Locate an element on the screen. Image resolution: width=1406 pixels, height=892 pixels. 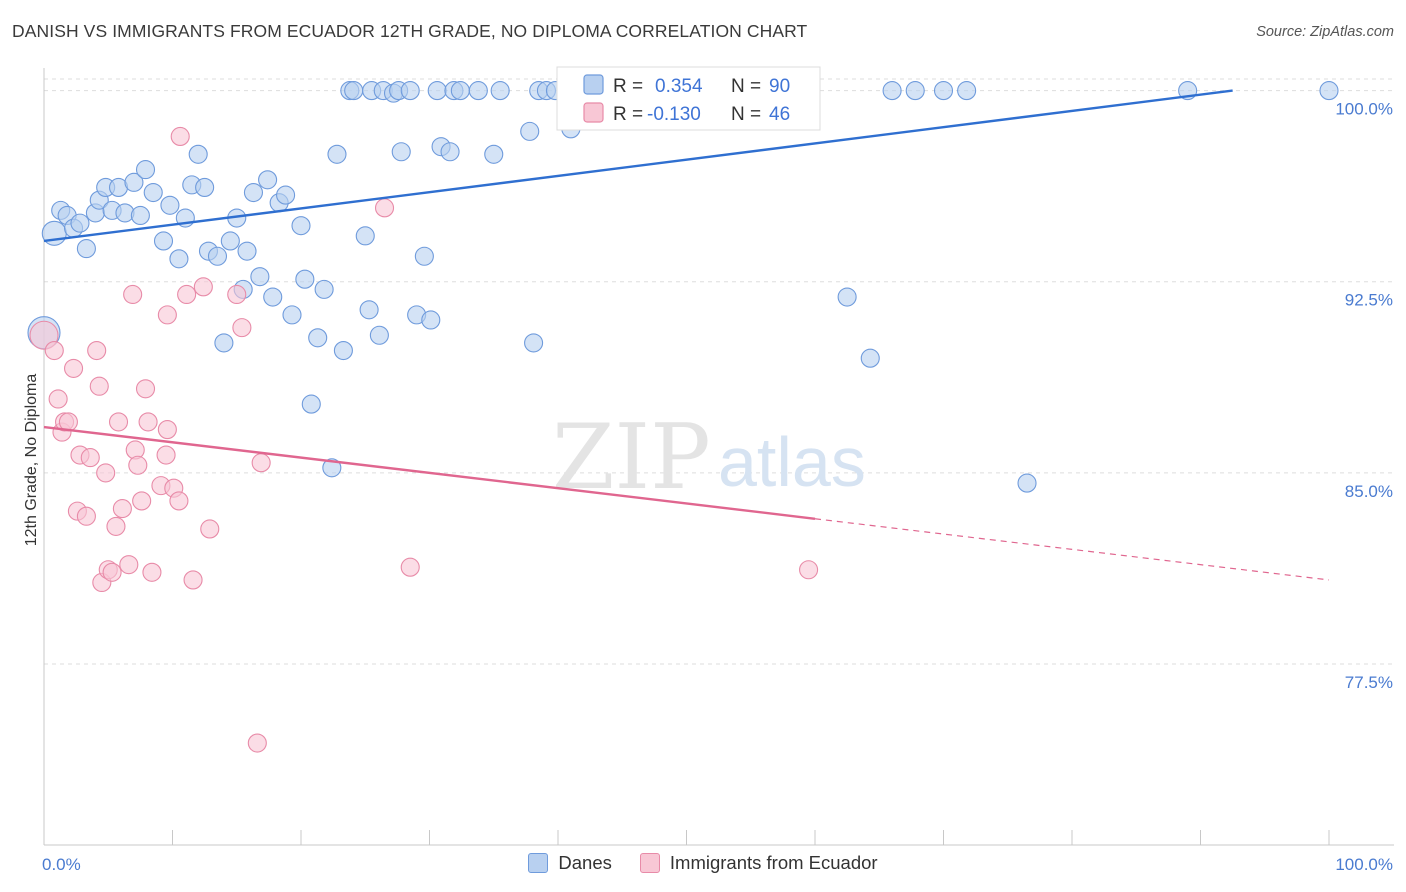
legend-swatch-danes is located at coordinates (593, 84).